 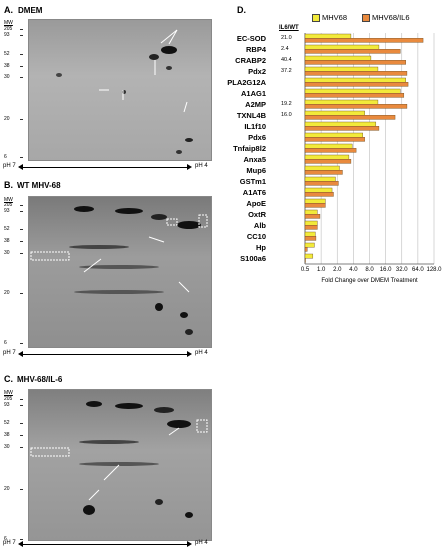 I want to click on panel-d-letter: D., so click(x=241, y=10).